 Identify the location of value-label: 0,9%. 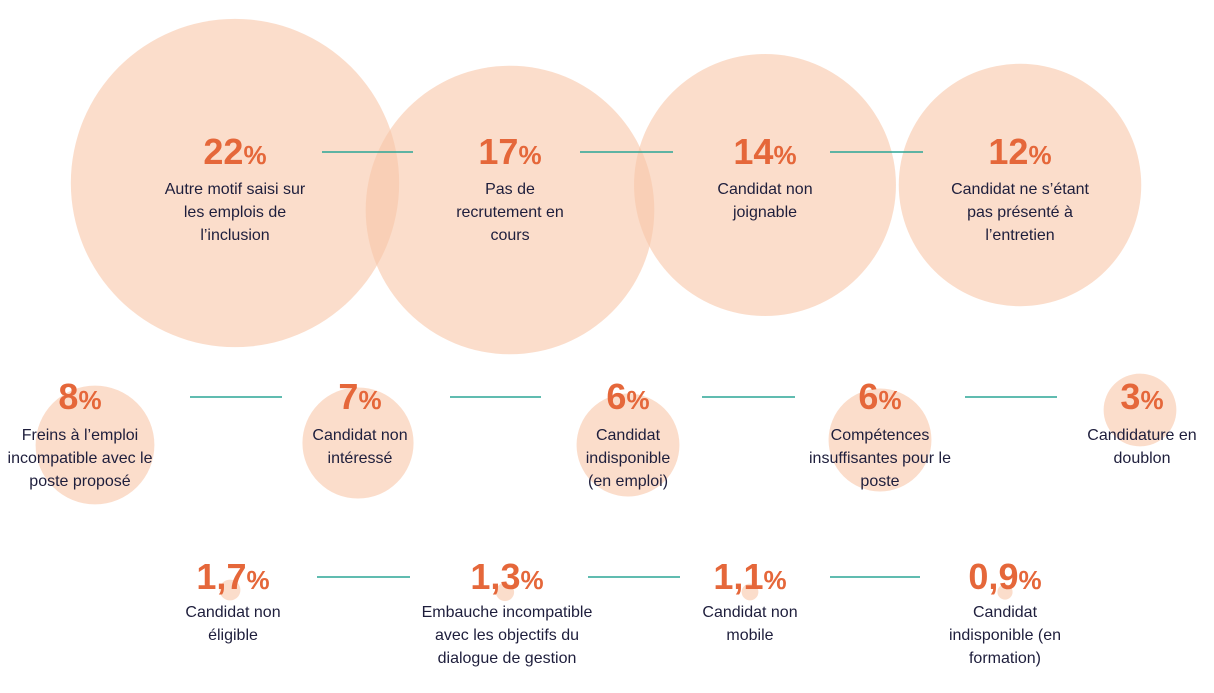
(1005, 576).